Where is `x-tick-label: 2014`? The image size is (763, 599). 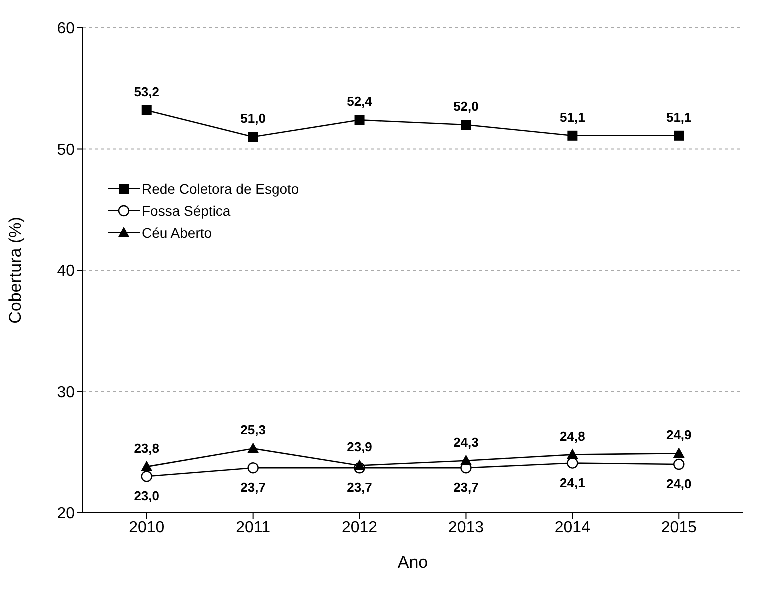
x-tick-label: 2014 is located at coordinates (572, 527).